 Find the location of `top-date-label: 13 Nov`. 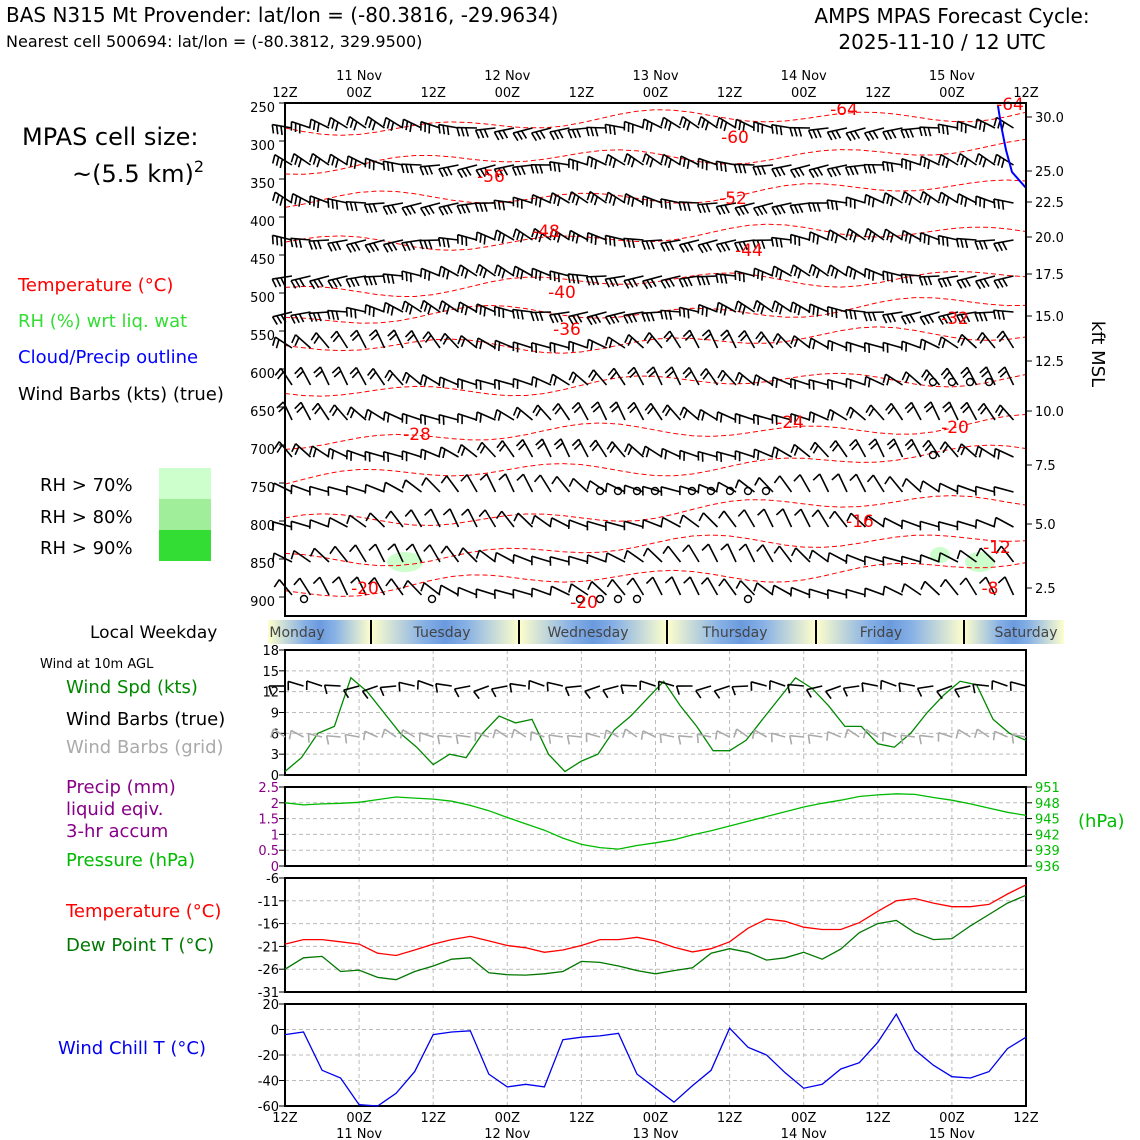

top-date-label: 13 Nov is located at coordinates (655, 76).